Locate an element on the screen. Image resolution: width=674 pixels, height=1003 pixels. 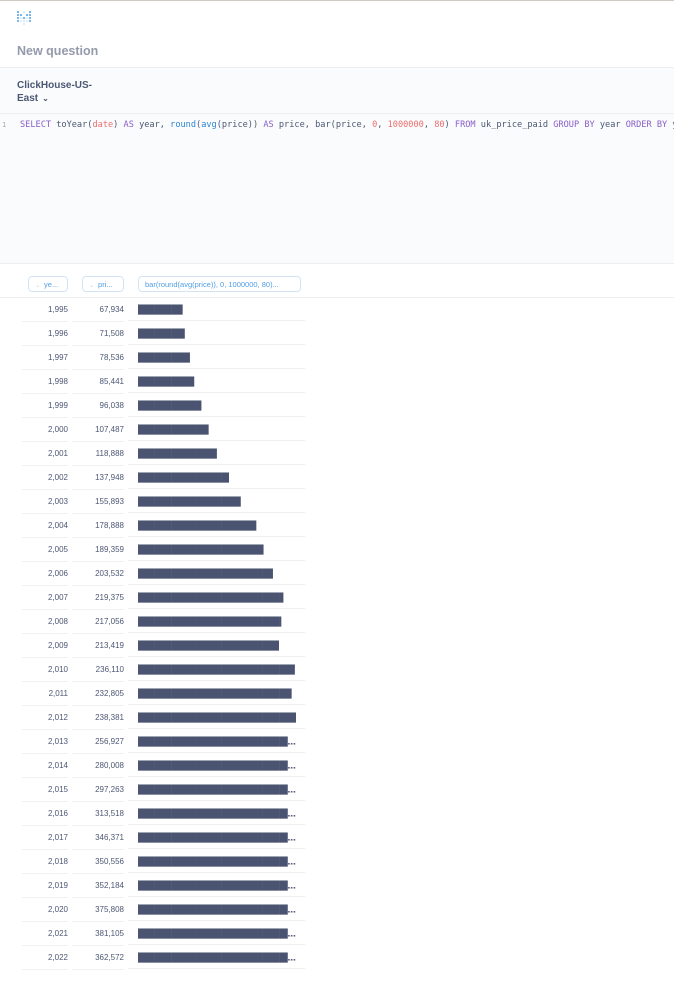
year-cell: 1,996 is located at coordinates (45, 334).